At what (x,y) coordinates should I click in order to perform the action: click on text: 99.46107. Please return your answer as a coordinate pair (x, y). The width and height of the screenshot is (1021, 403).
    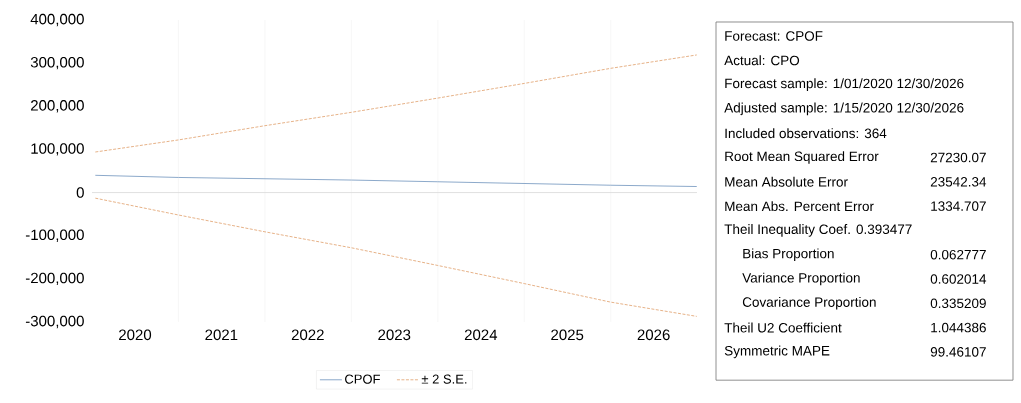
    Looking at the image, I should click on (958, 352).